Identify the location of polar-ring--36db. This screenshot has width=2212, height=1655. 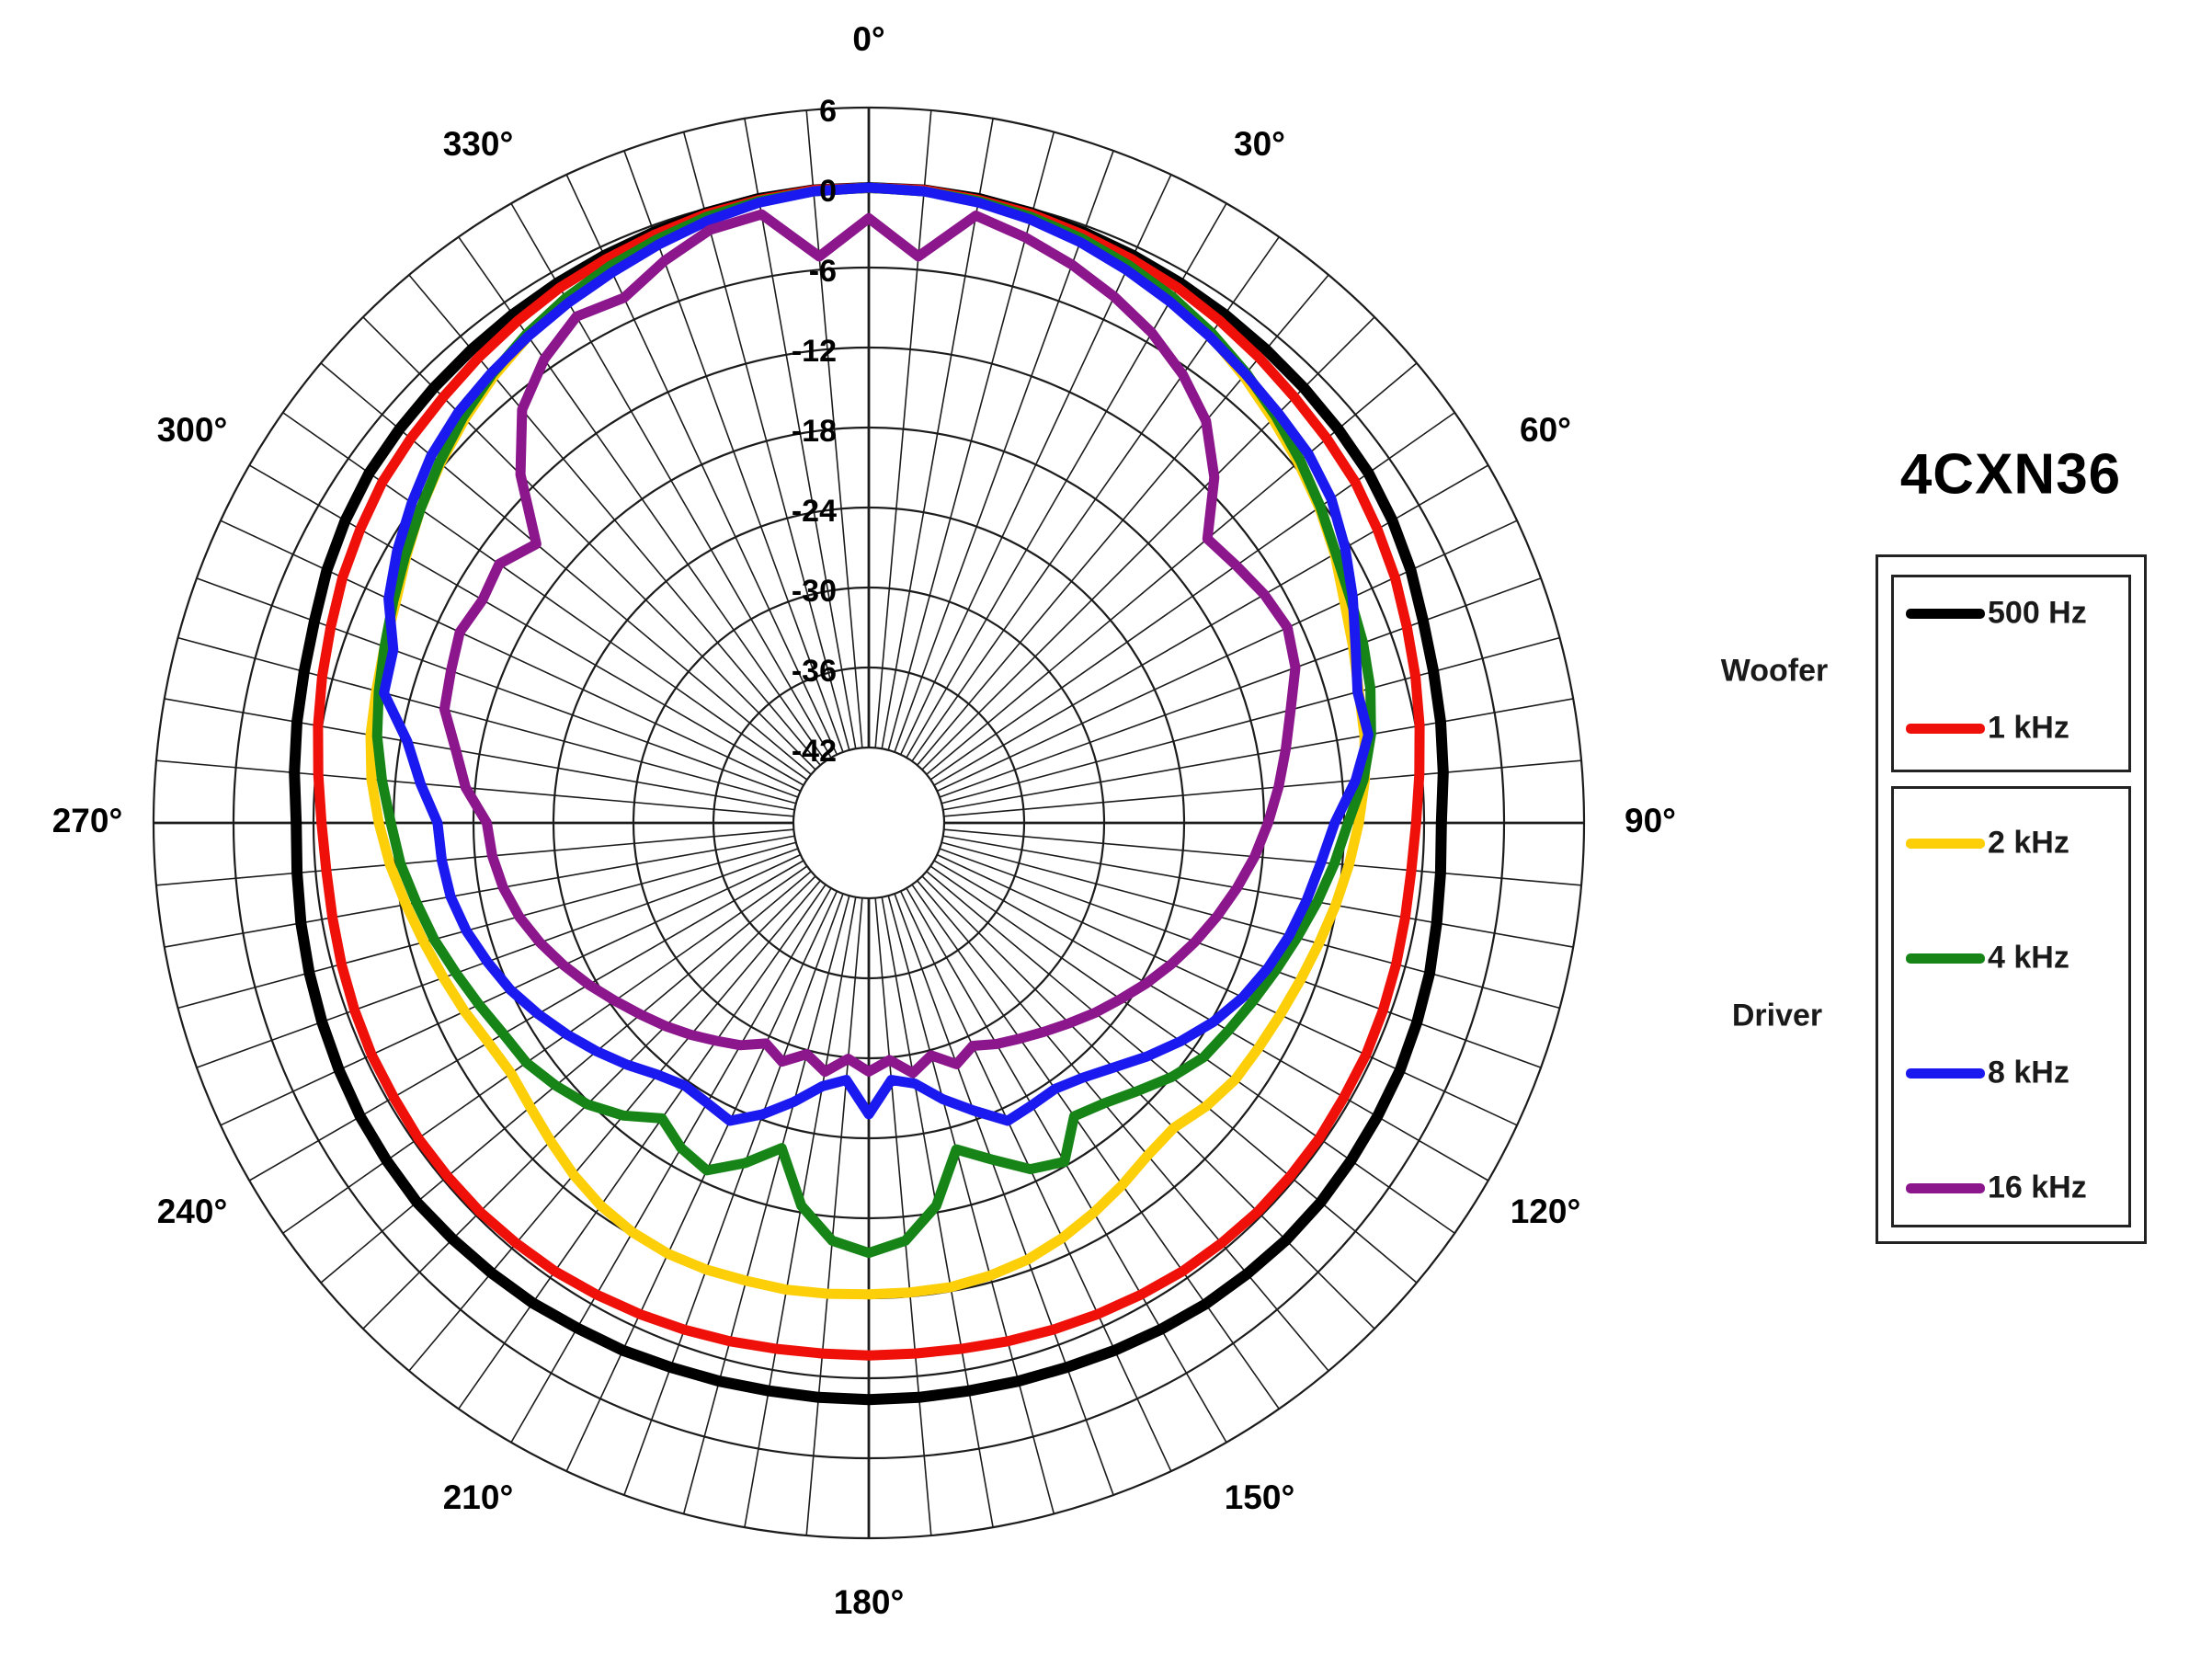
(869, 823).